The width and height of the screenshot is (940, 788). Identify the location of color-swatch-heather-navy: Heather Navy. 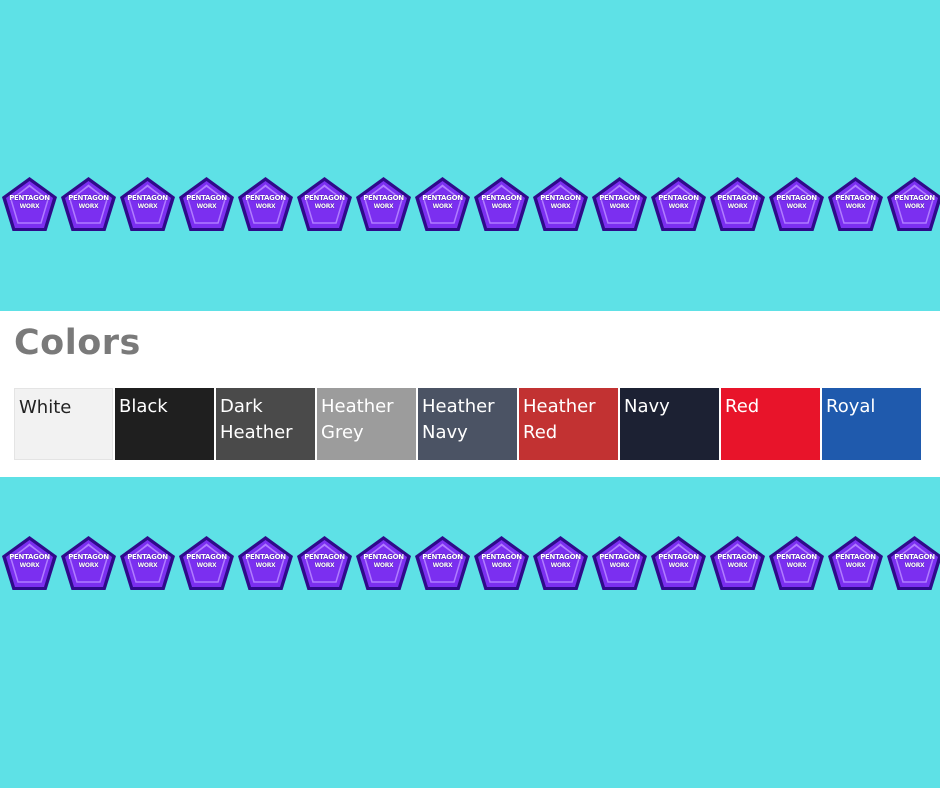
(467, 424).